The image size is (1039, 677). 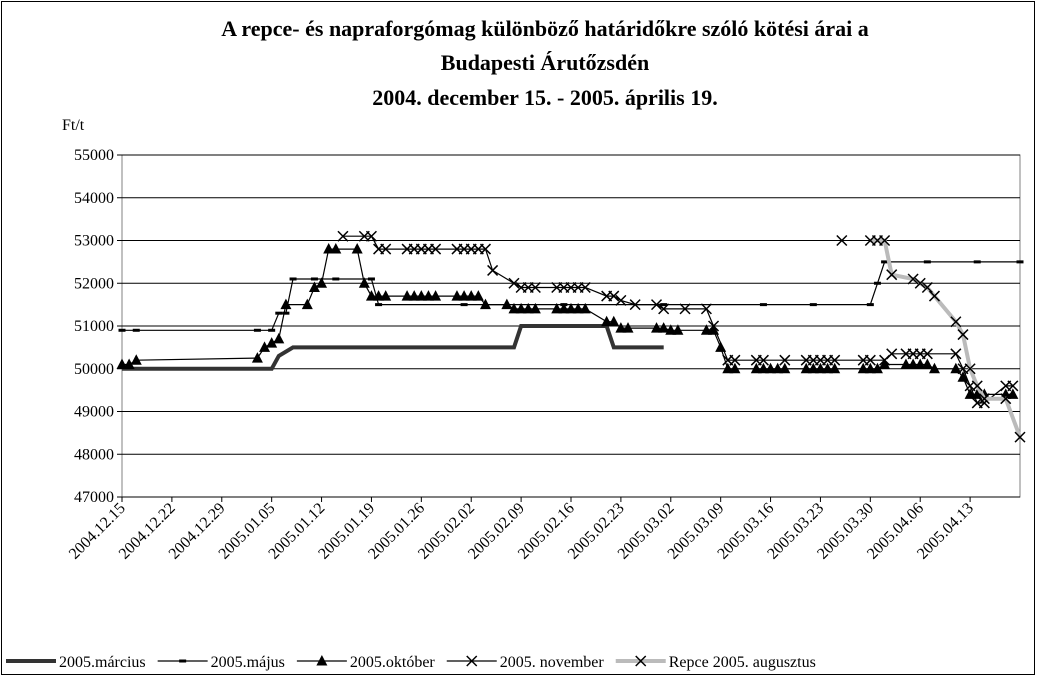 What do you see at coordinates (544, 97) in the screenshot?
I see `chart-title: 2004. december 15. - 2005. április 19.` at bounding box center [544, 97].